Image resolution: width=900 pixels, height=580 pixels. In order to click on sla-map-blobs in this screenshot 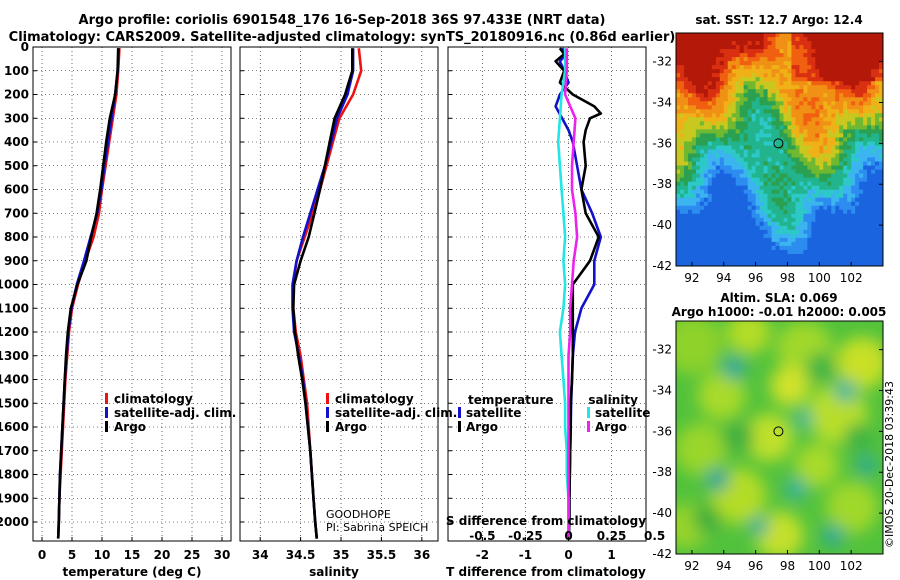, I will do `click(779, 437)`.